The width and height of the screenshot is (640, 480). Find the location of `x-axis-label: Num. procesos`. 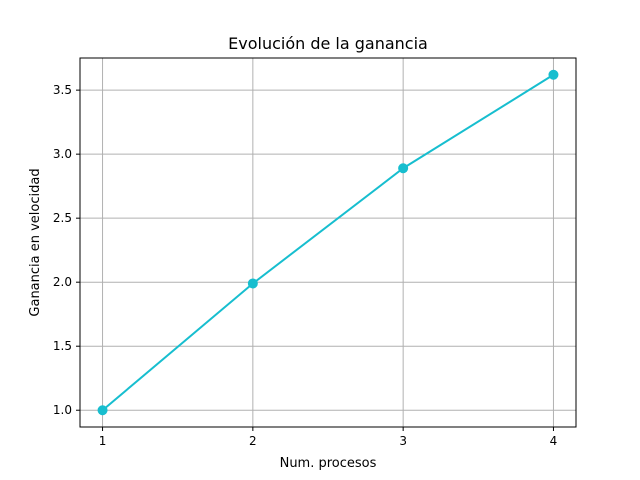

x-axis-label: Num. procesos is located at coordinates (328, 463).